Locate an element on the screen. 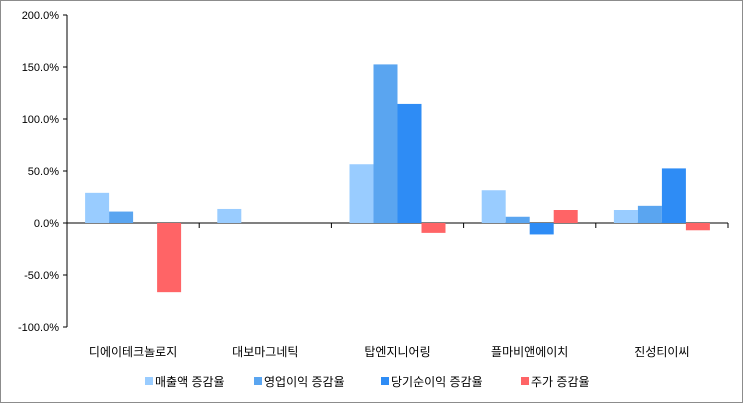  category-label: 플마비앤에이치 is located at coordinates (529, 352).